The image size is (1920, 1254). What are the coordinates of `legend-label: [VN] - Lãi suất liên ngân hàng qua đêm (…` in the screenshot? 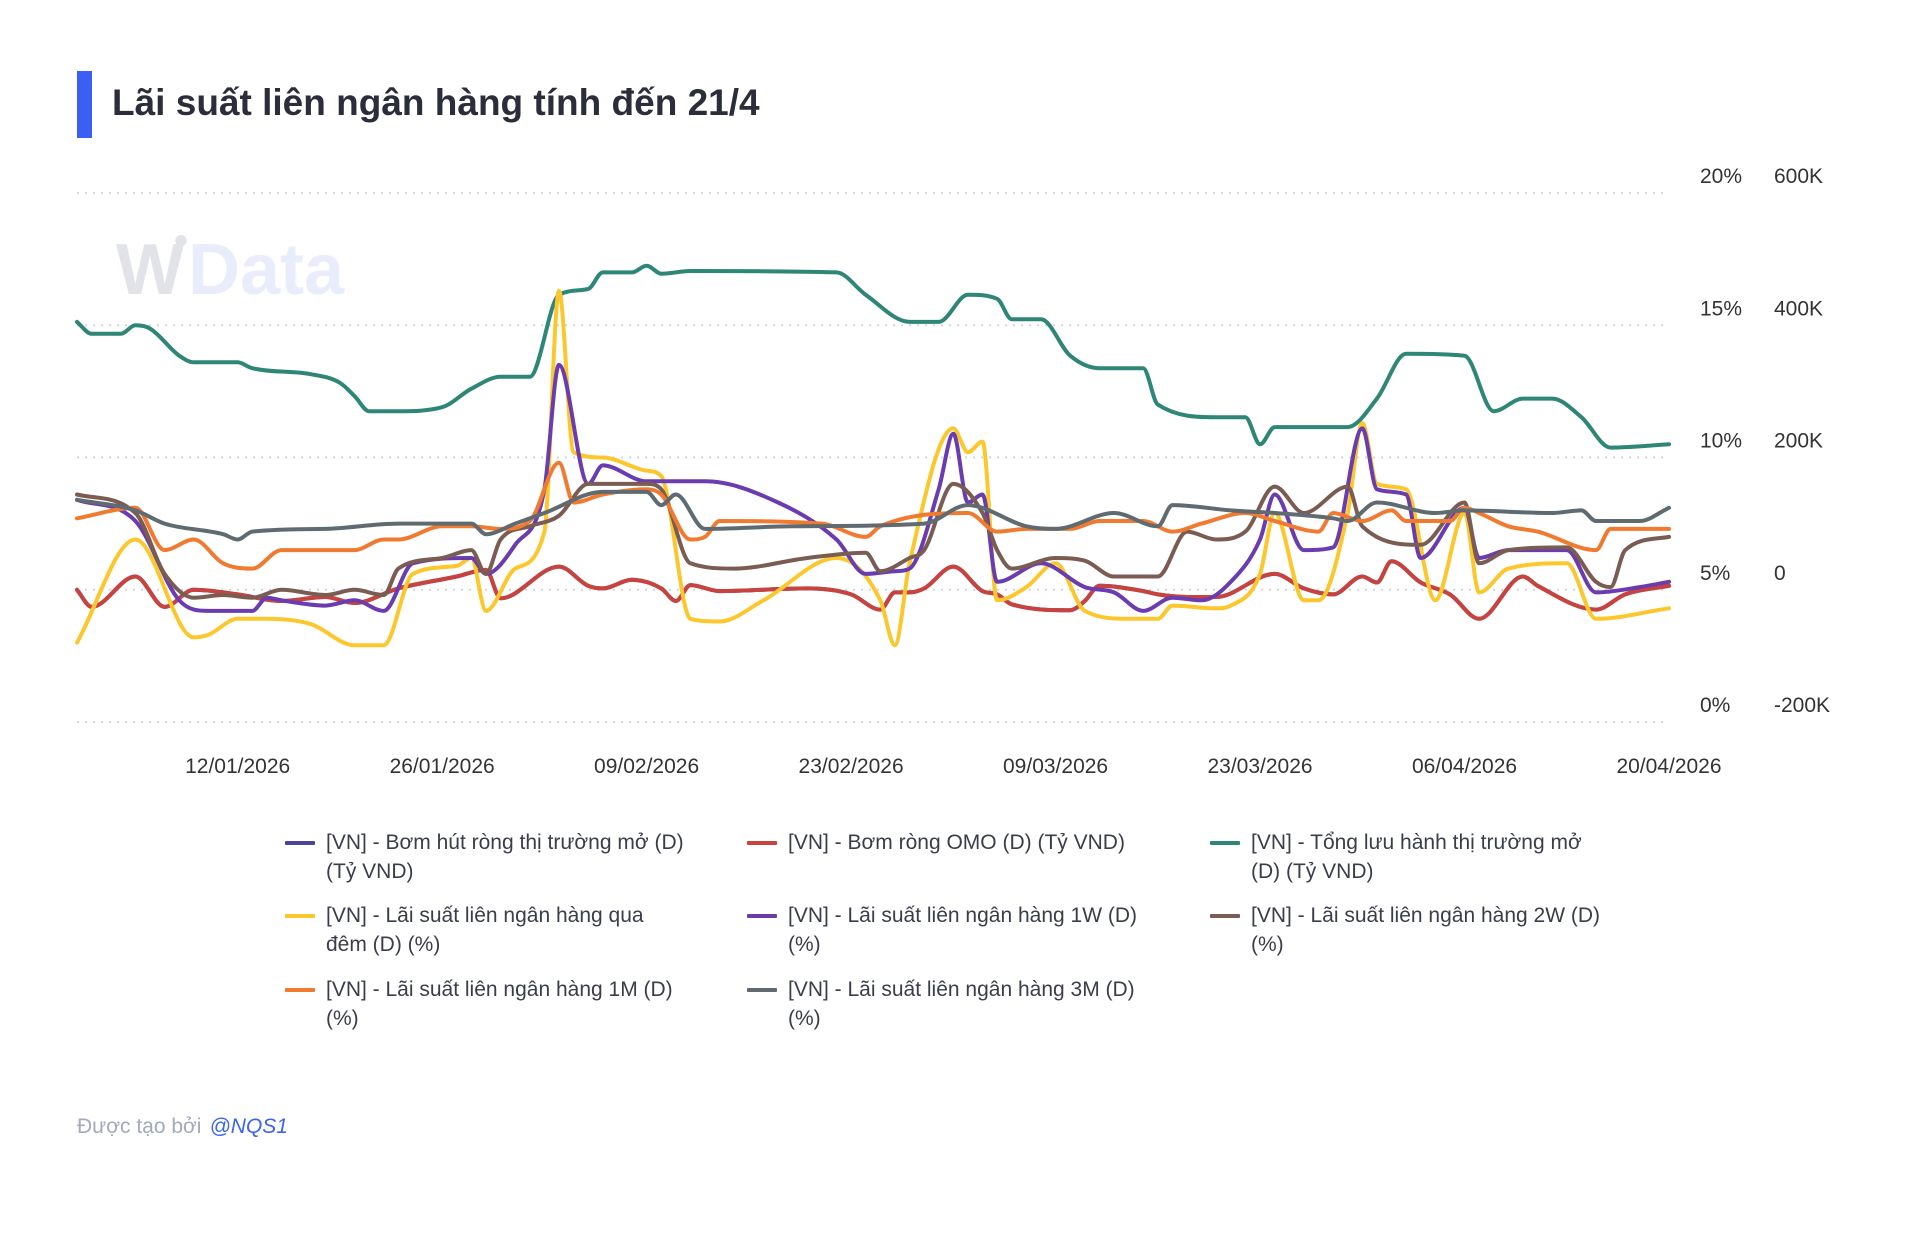 It's located at (485, 930).